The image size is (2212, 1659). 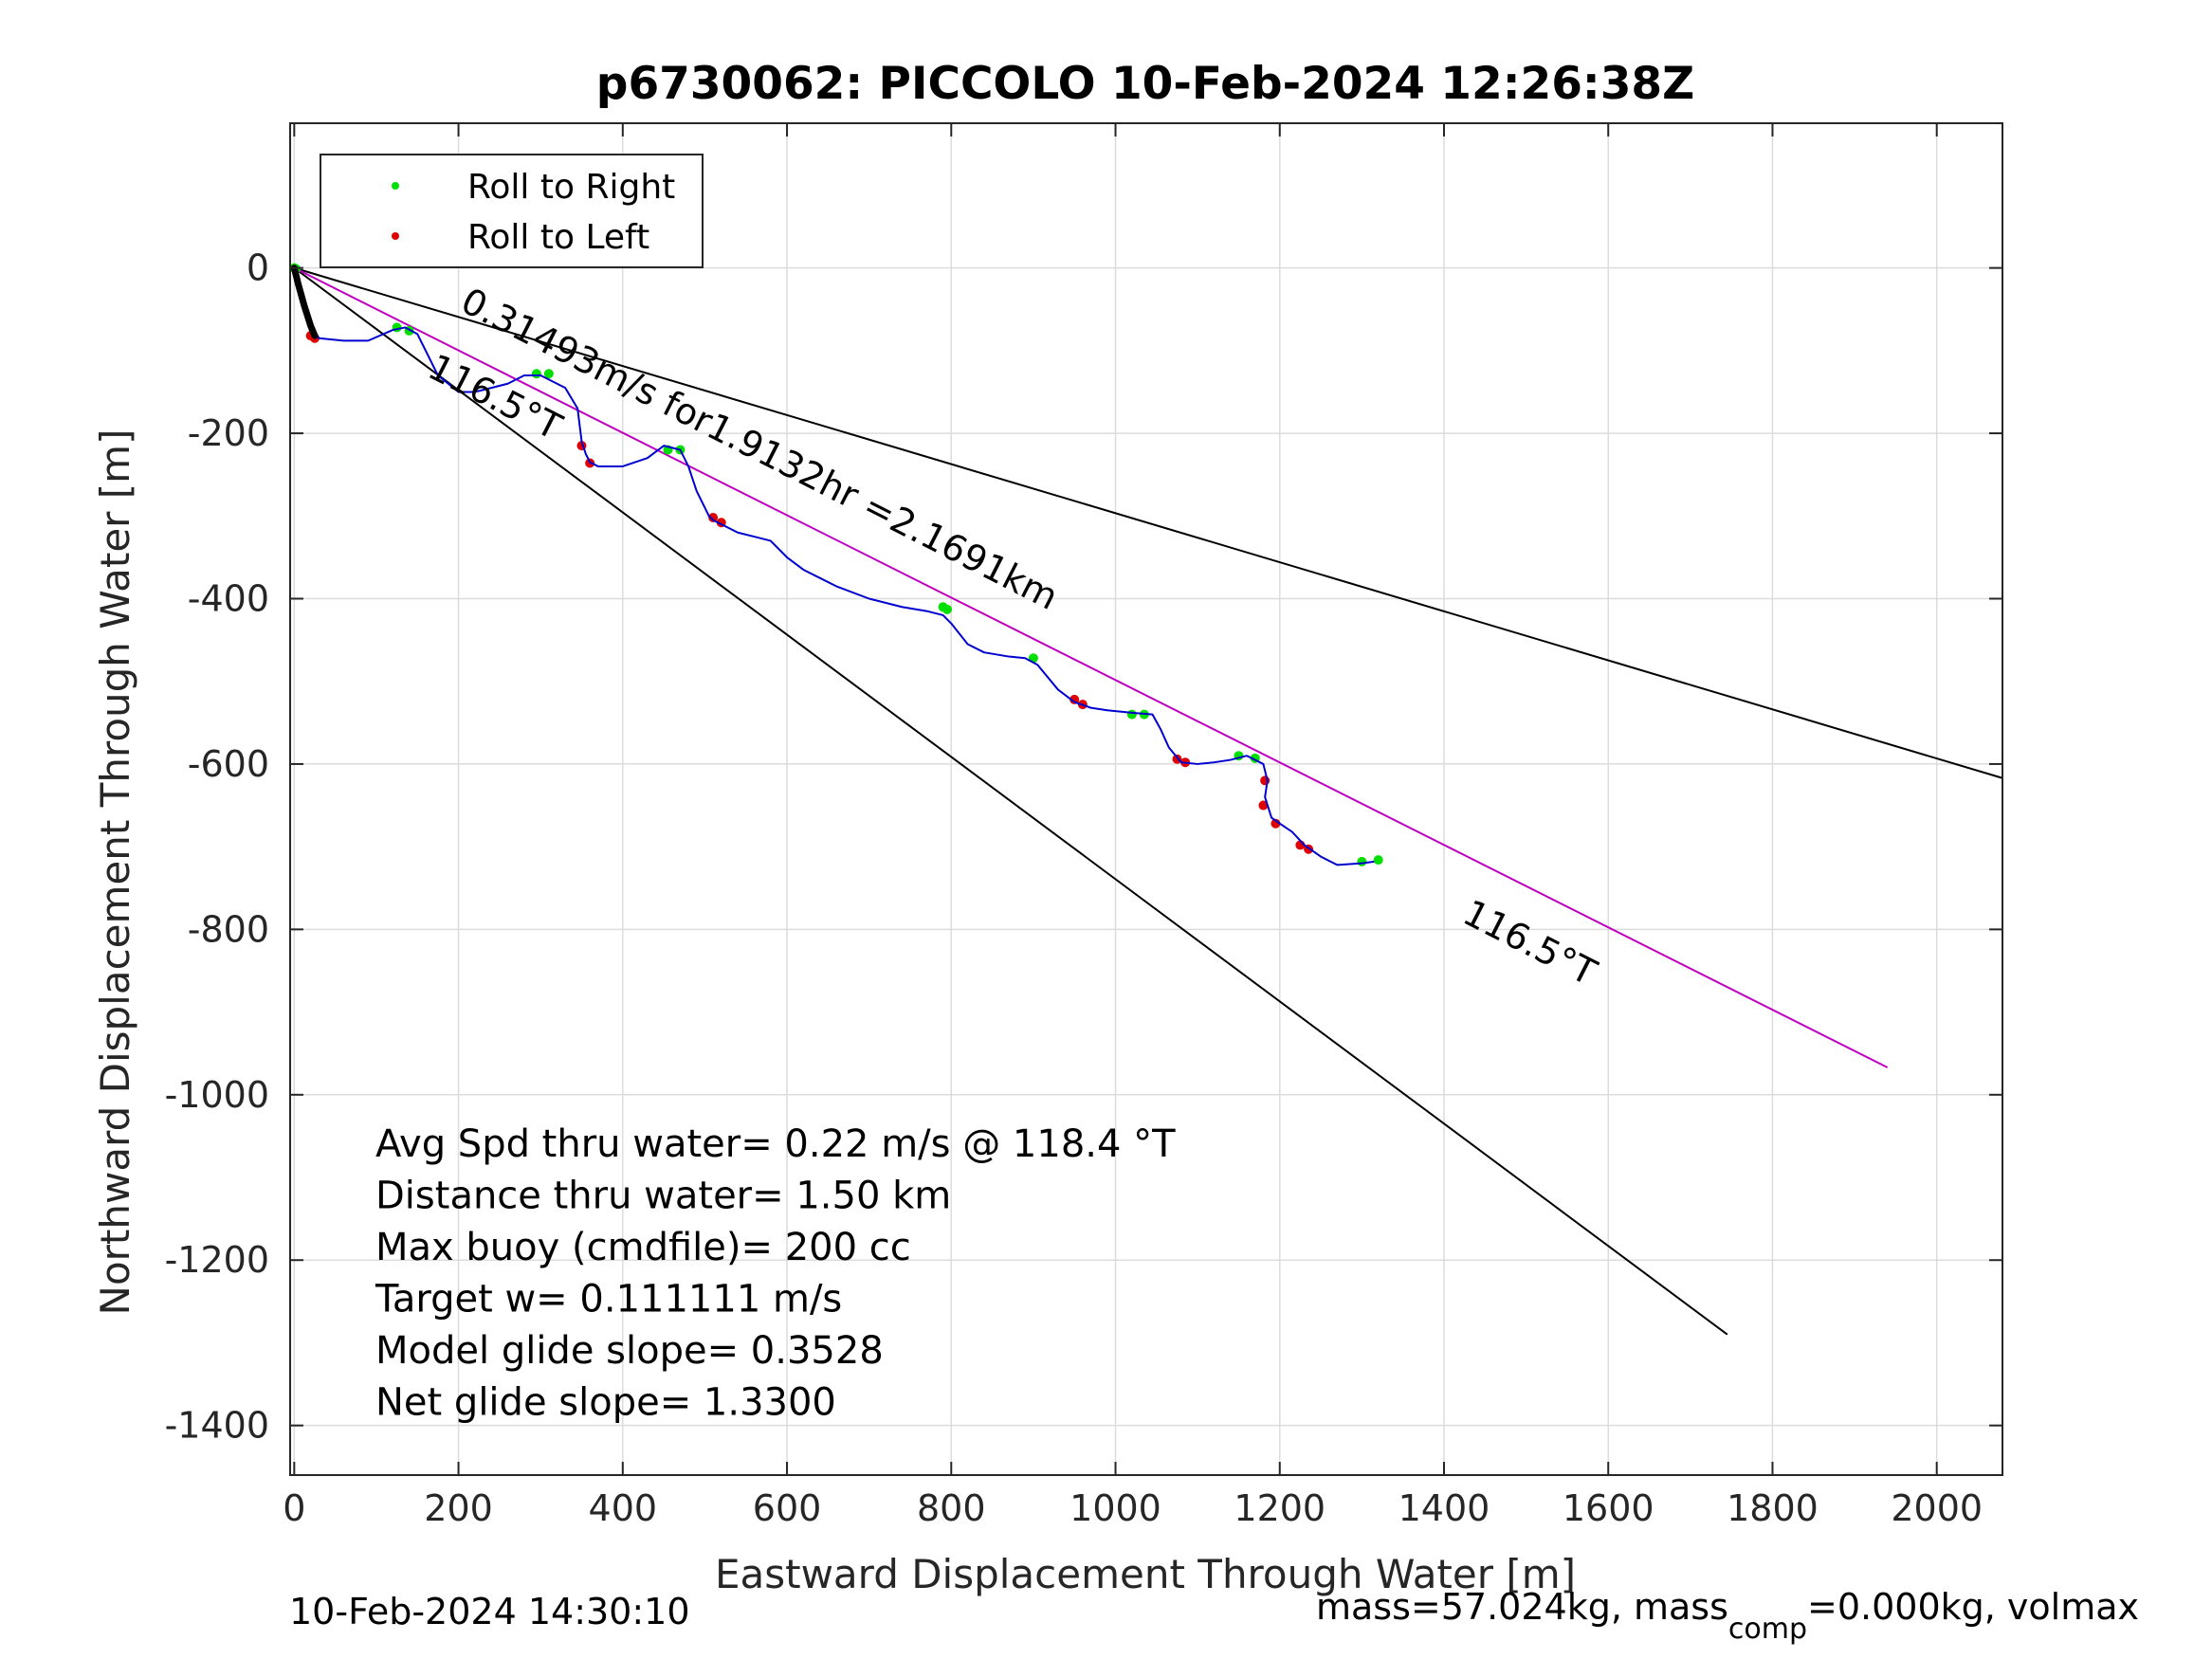 I want to click on stats-line-1: Distance thru water= 1.50 km, so click(x=663, y=1196).